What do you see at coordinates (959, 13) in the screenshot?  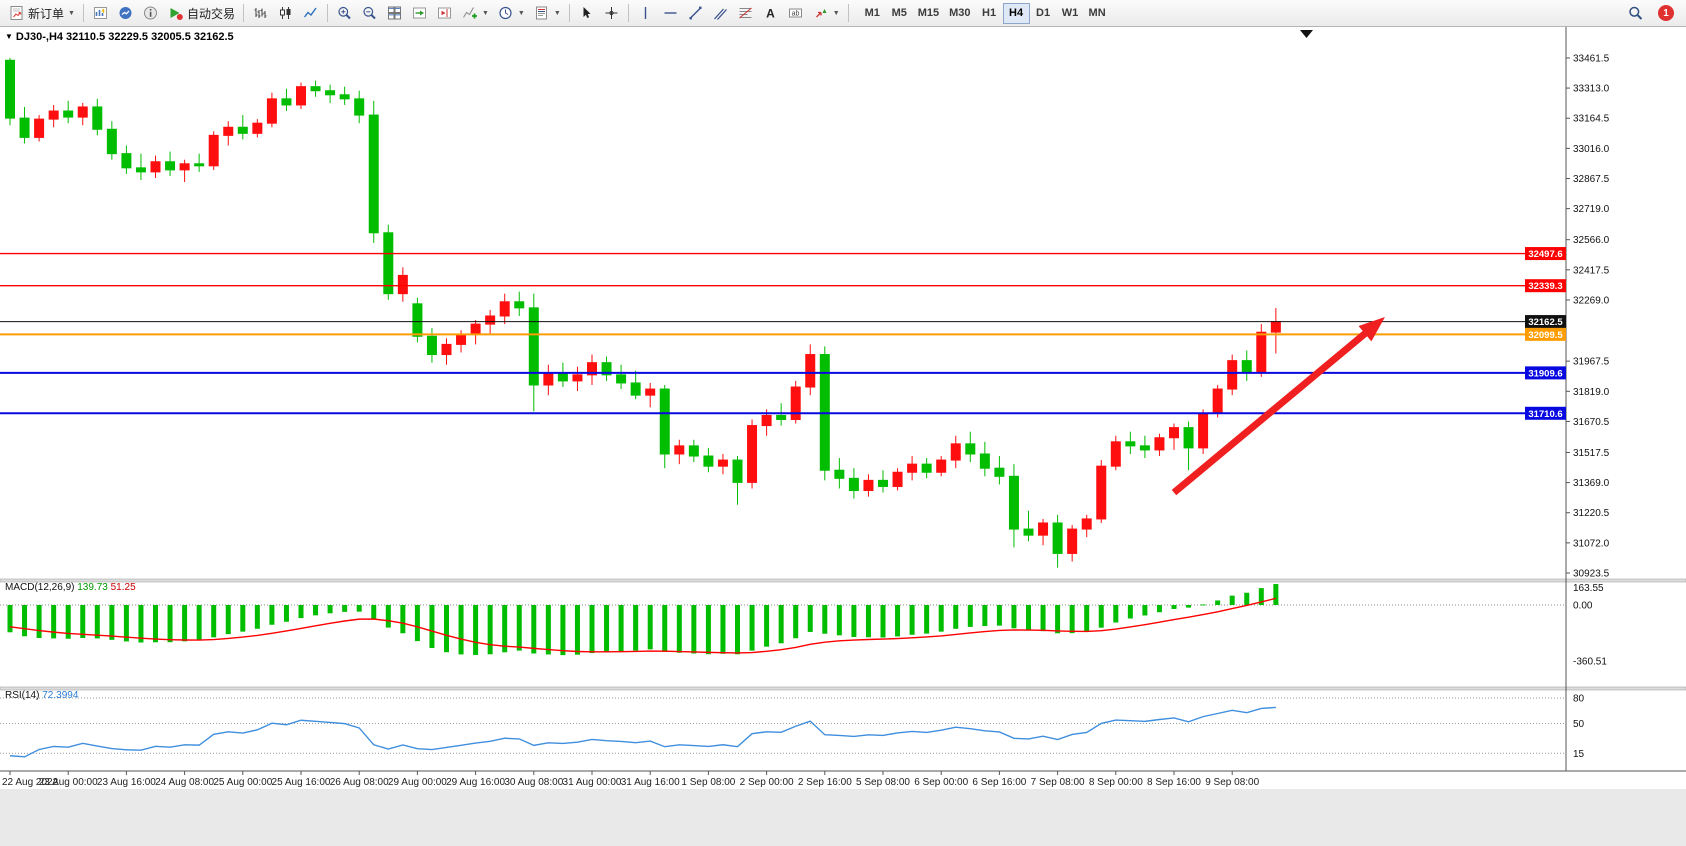 I see `timeframe-button-m30: M30` at bounding box center [959, 13].